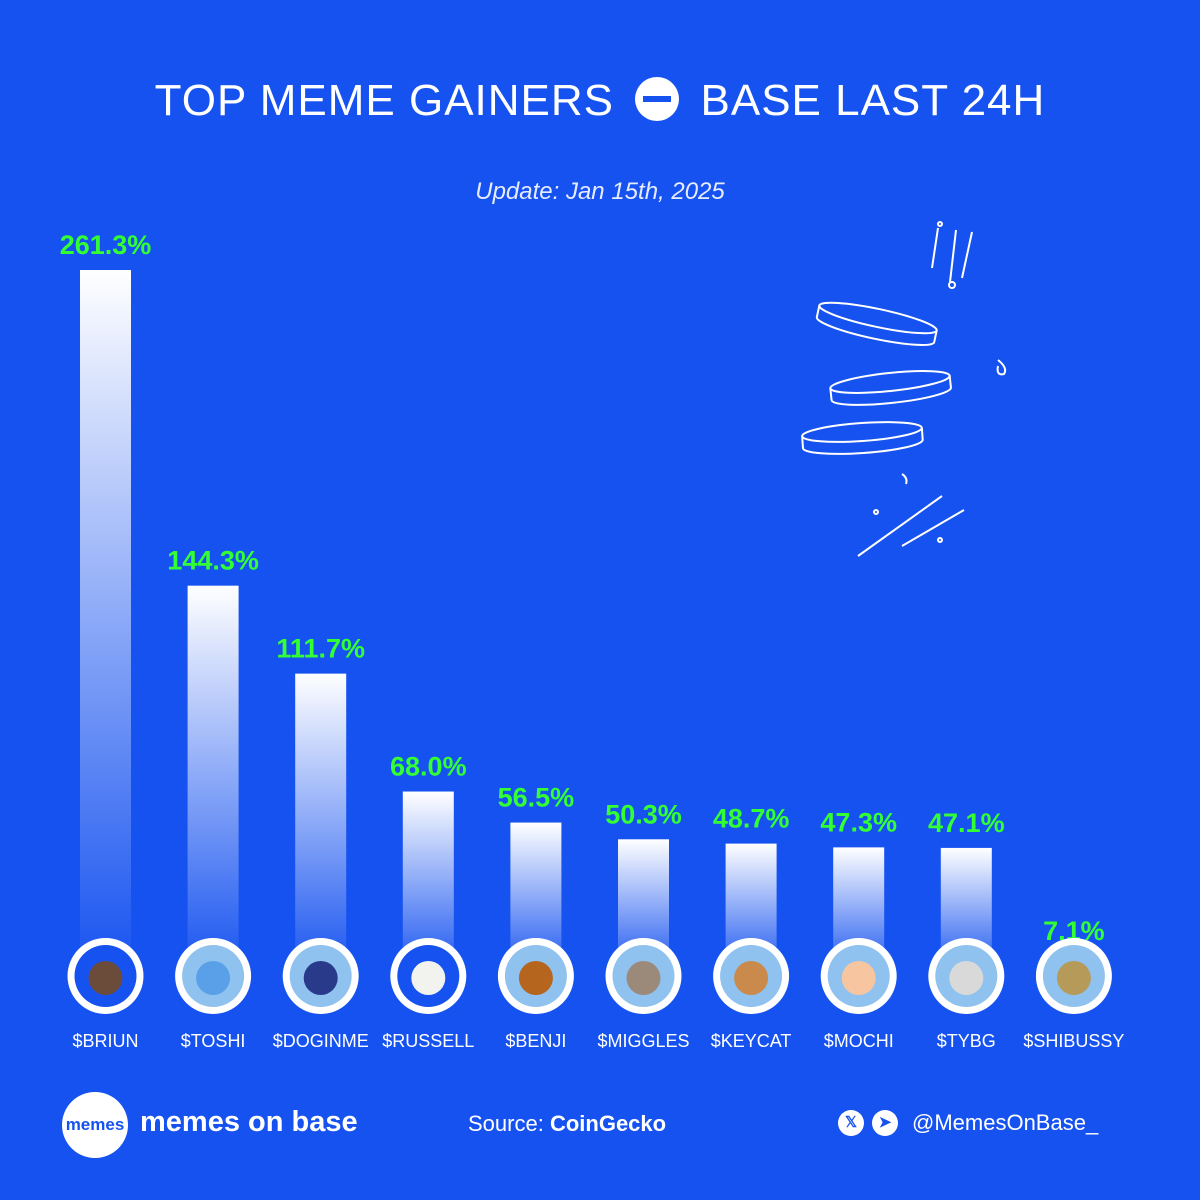  Describe the element at coordinates (106, 245) in the screenshot. I see `value-label: 261.3%` at that location.